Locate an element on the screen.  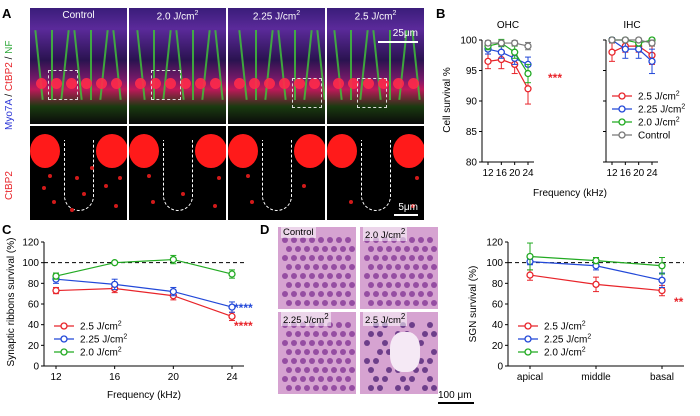
micrograph-bottom-3: 5μm is located at coordinates (375, 173).